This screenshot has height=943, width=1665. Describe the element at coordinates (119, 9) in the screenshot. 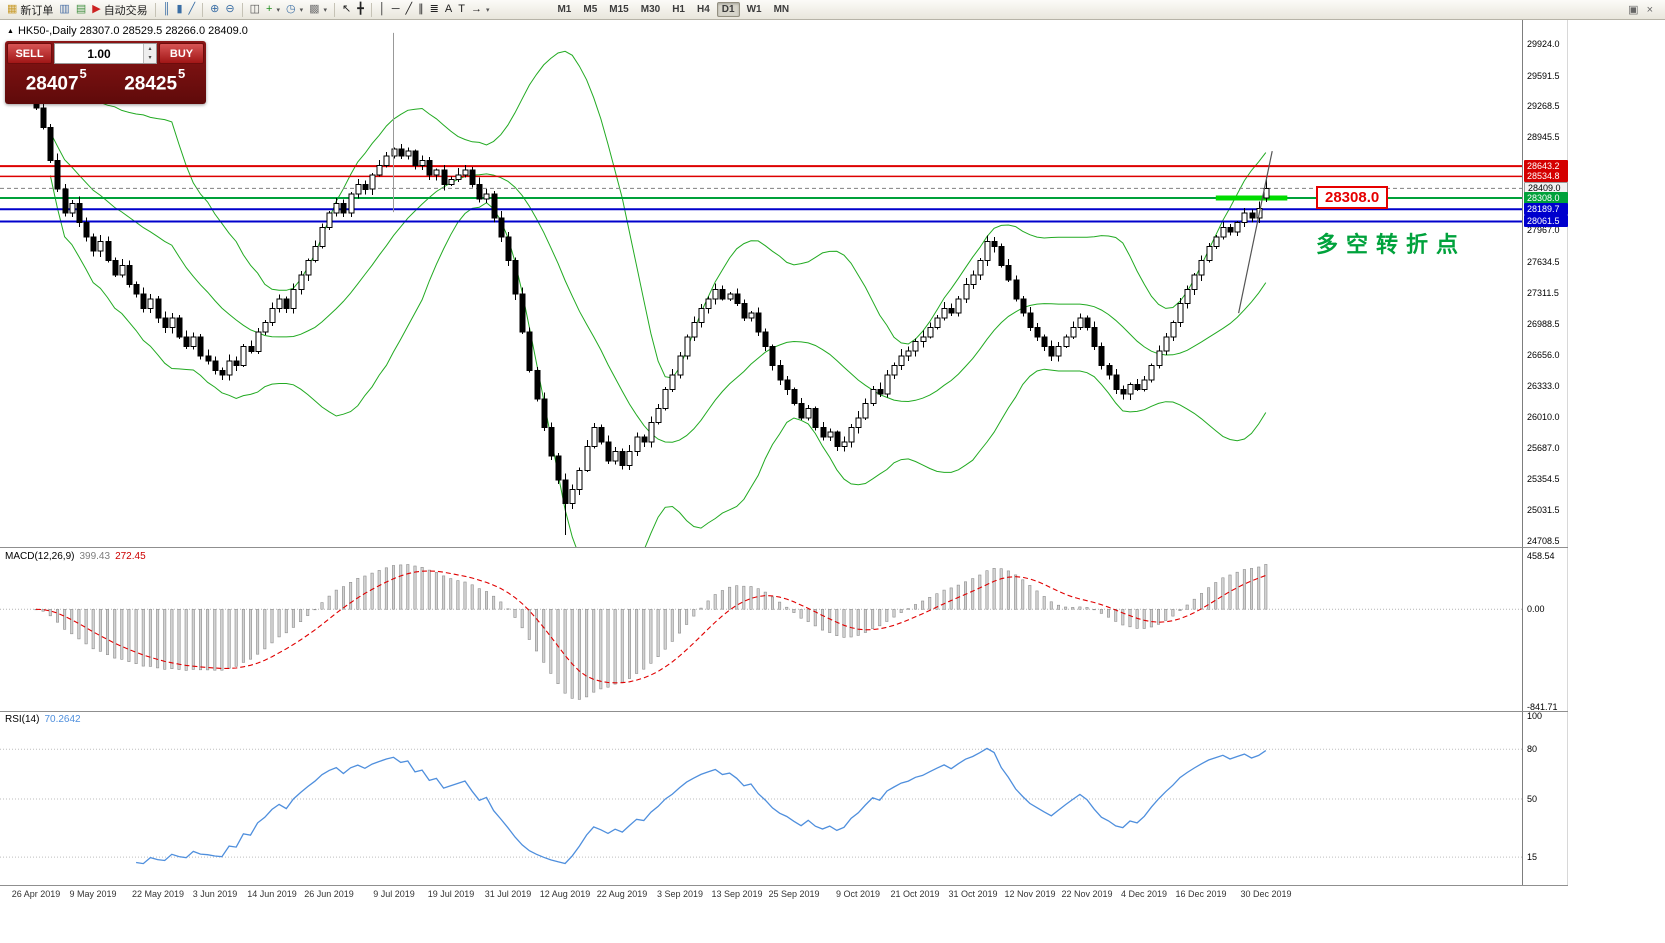

I see `auto-trading-button: ▶ 自动交易` at that location.